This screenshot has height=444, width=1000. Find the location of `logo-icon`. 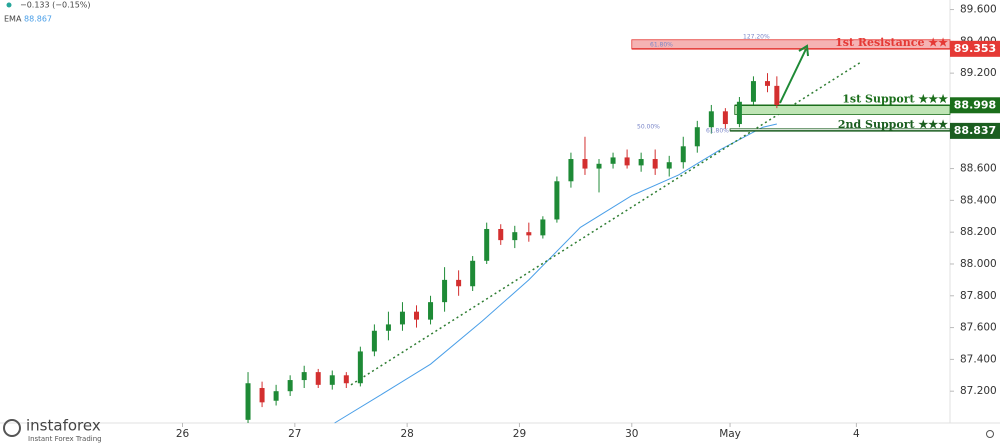

logo-icon is located at coordinates (12, 428).